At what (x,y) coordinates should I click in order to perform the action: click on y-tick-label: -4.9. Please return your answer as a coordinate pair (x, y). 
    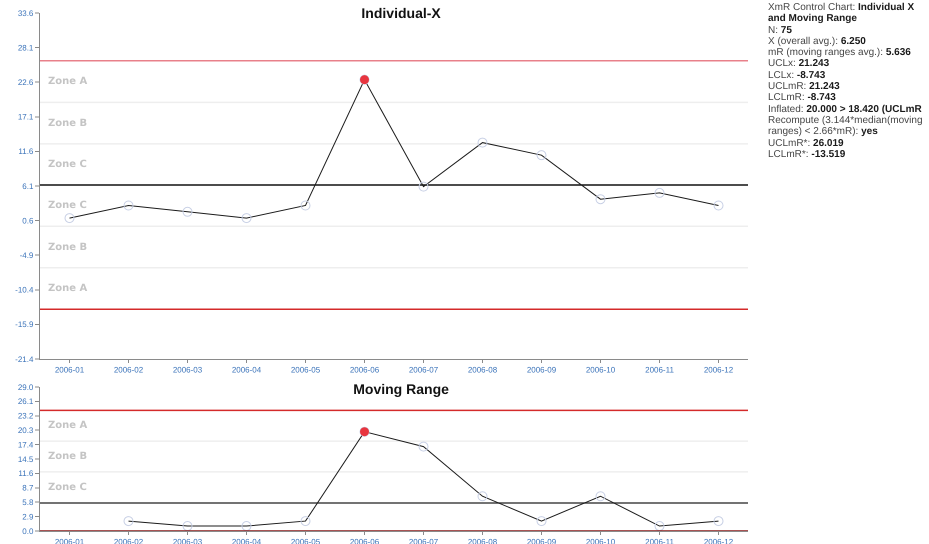
    Looking at the image, I should click on (27, 255).